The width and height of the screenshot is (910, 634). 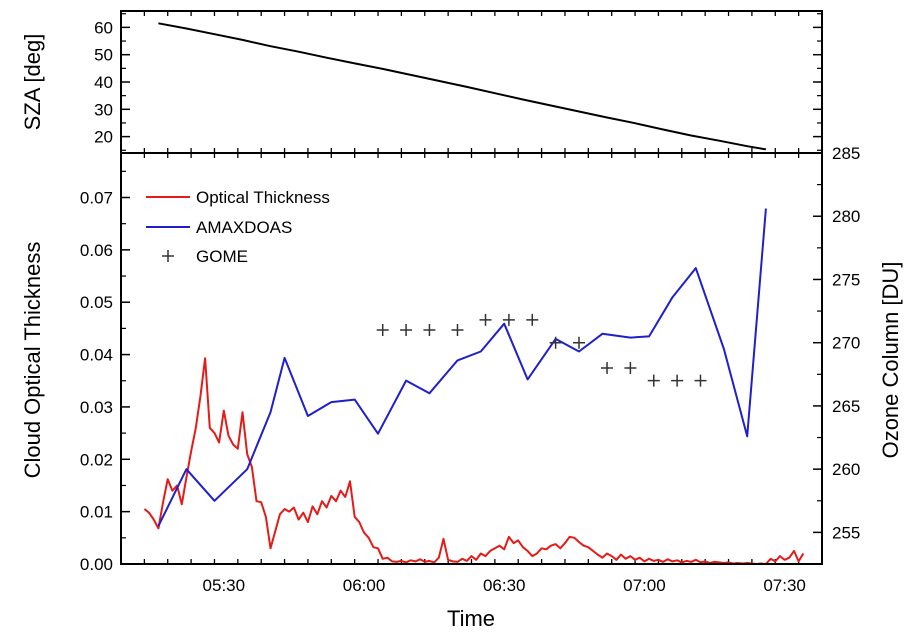 I want to click on optical-thickness-tick-label: 0.00, so click(x=96, y=564).